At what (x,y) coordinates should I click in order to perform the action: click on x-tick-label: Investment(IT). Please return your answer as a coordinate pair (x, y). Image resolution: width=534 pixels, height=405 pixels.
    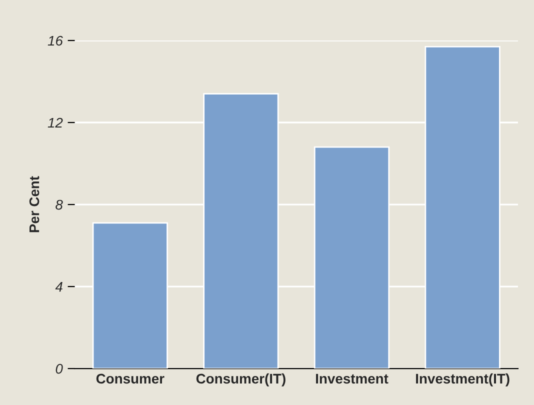
    Looking at the image, I should click on (463, 379).